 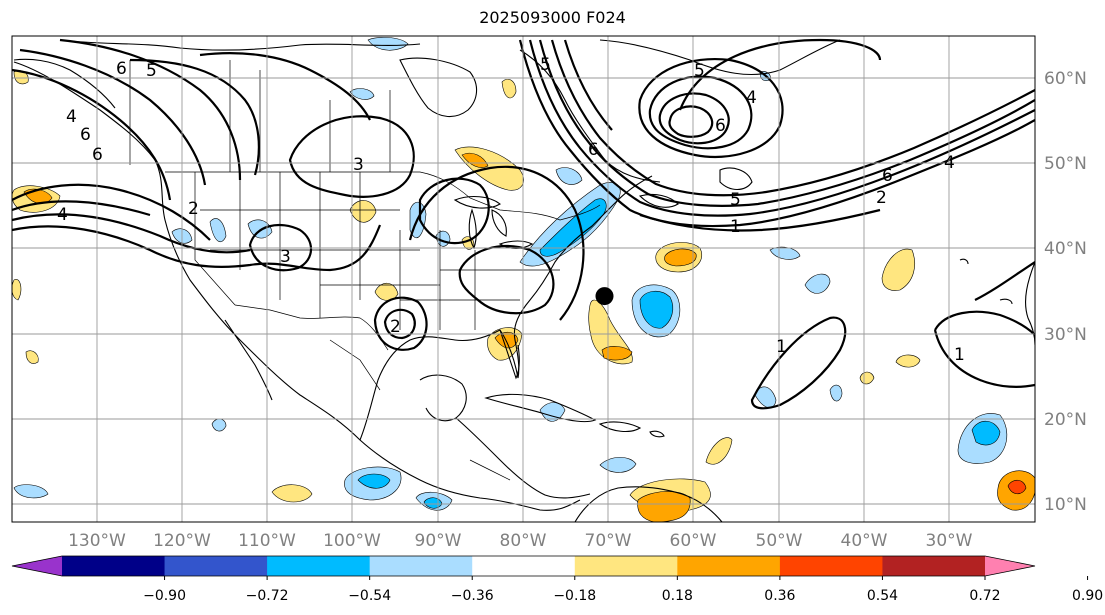 I want to click on shade-canada-yellow, so click(x=509, y=89).